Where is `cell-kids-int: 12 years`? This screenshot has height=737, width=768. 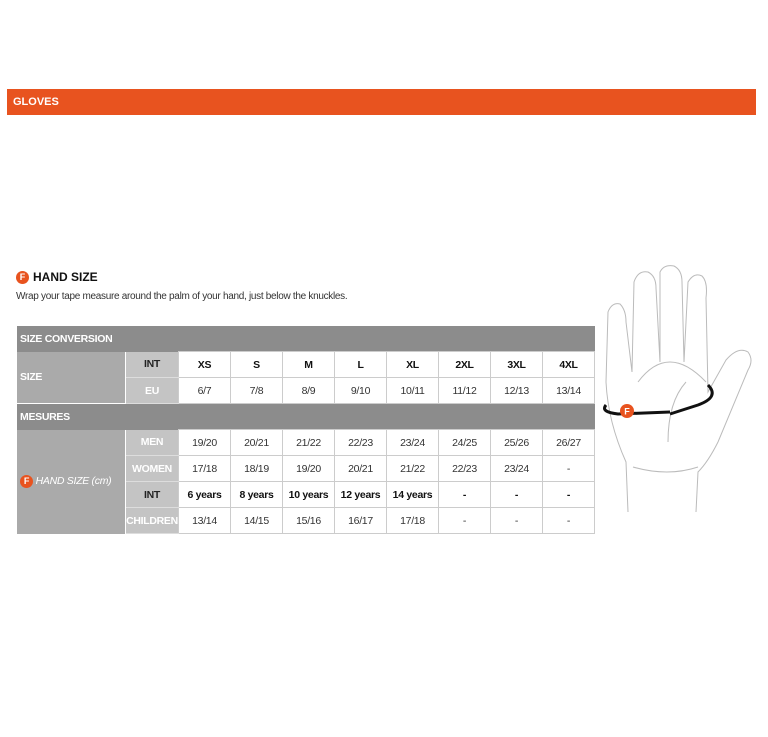 cell-kids-int: 12 years is located at coordinates (360, 494).